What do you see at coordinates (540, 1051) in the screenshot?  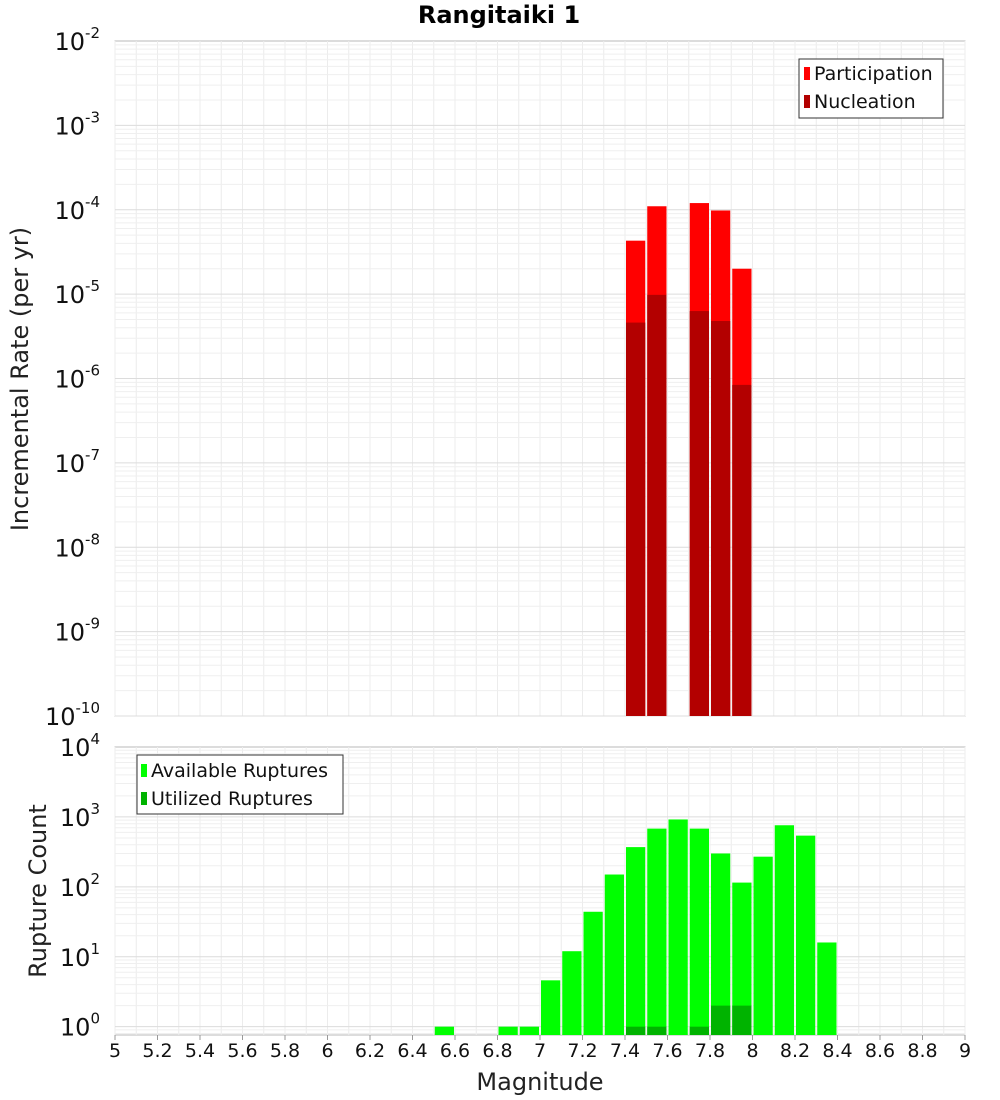 I see `x-tick-label: 7` at bounding box center [540, 1051].